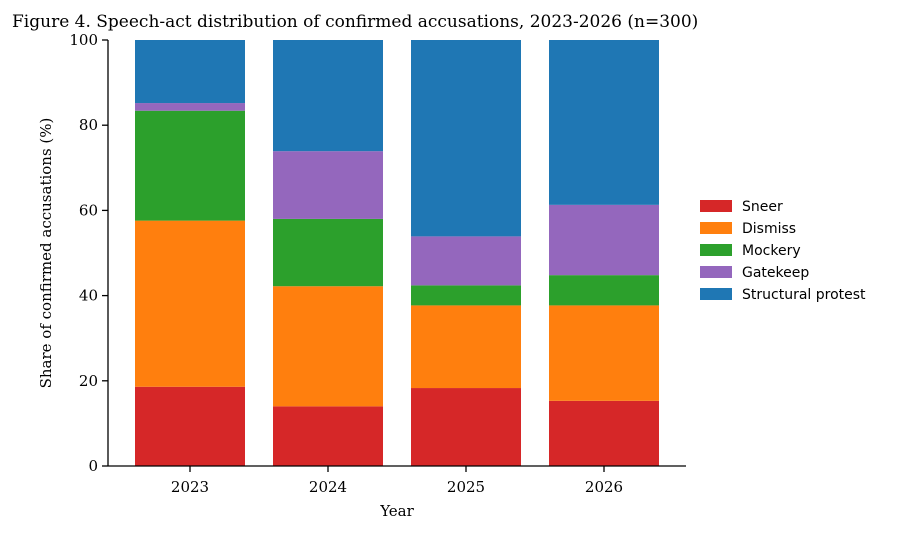 Image resolution: width=901 pixels, height=534 pixels. What do you see at coordinates (804, 295) in the screenshot?
I see `legend-label-structural-protest: Structural protest` at bounding box center [804, 295].